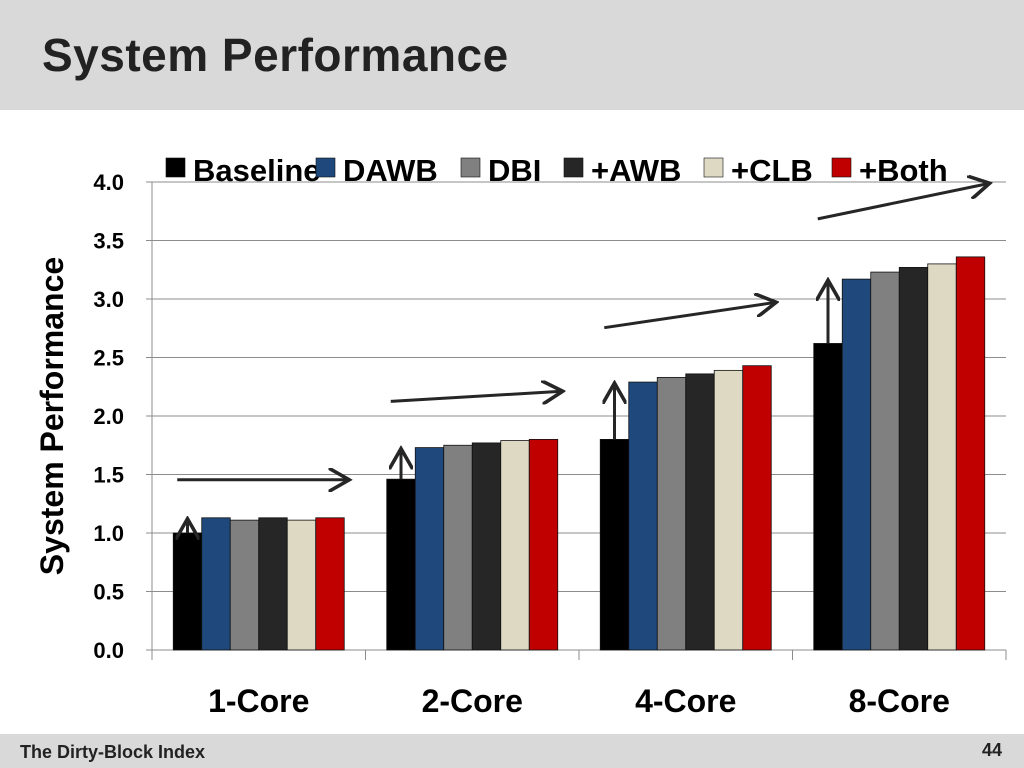 This screenshot has width=1024, height=768. What do you see at coordinates (515, 545) in the screenshot?
I see `bar-clb-2-core` at bounding box center [515, 545].